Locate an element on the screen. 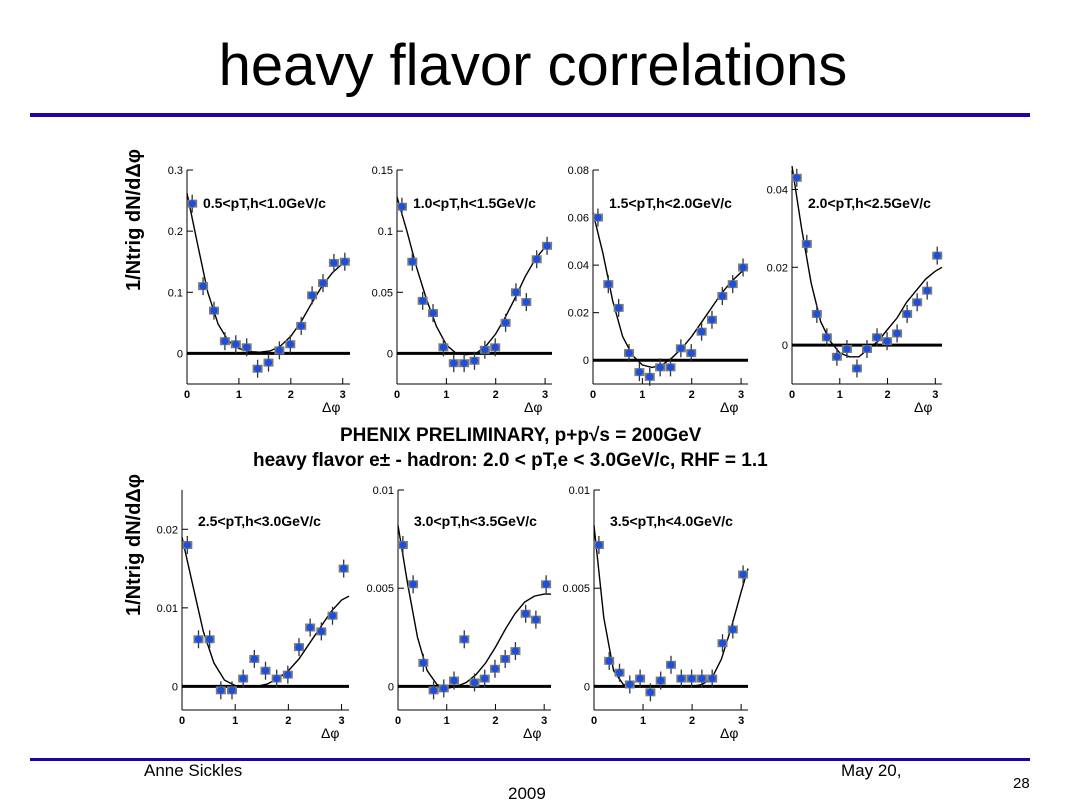  panel-6-xtick-label: 1 is located at coordinates (643, 721).